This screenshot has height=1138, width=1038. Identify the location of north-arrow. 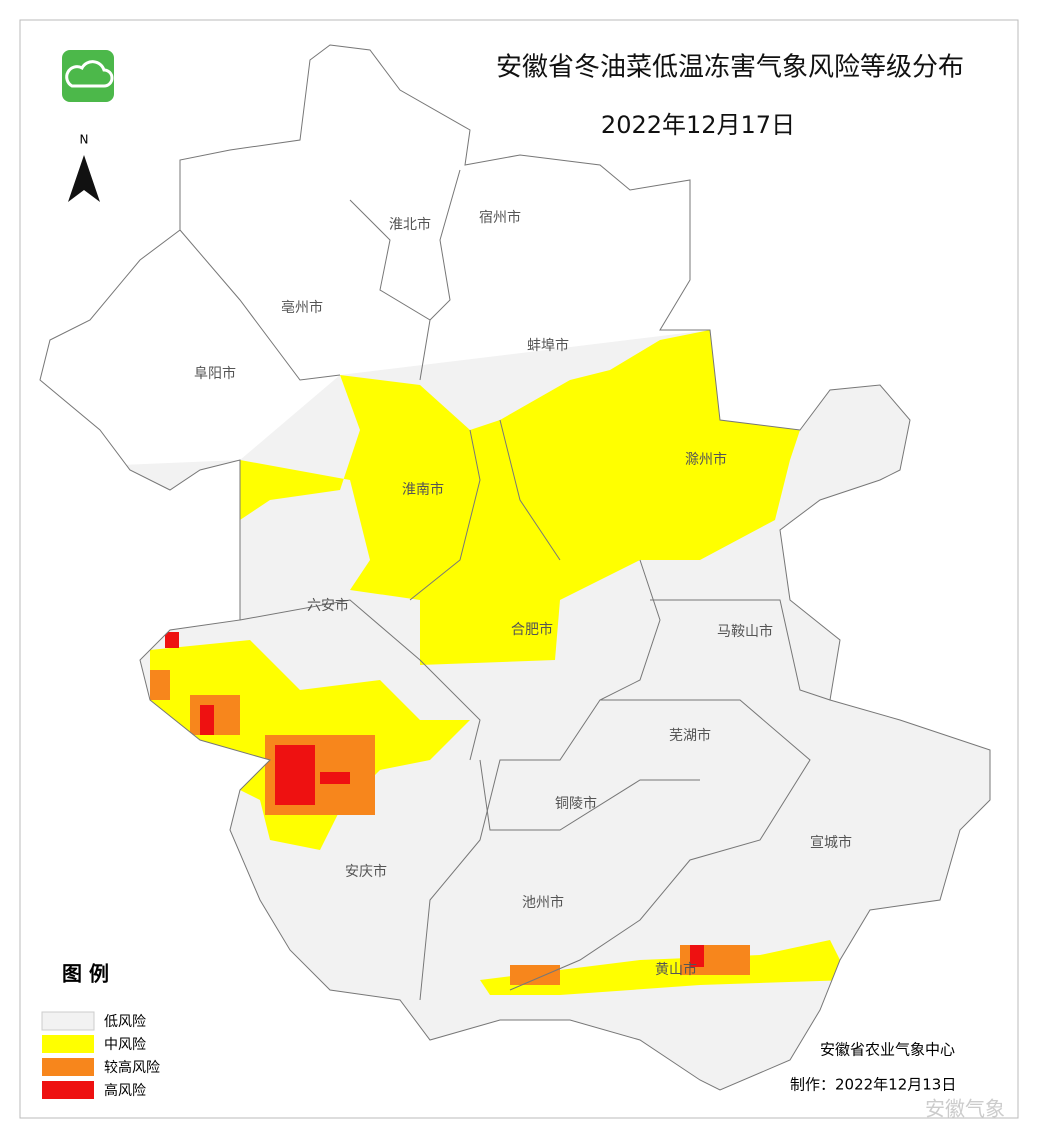
(84, 178).